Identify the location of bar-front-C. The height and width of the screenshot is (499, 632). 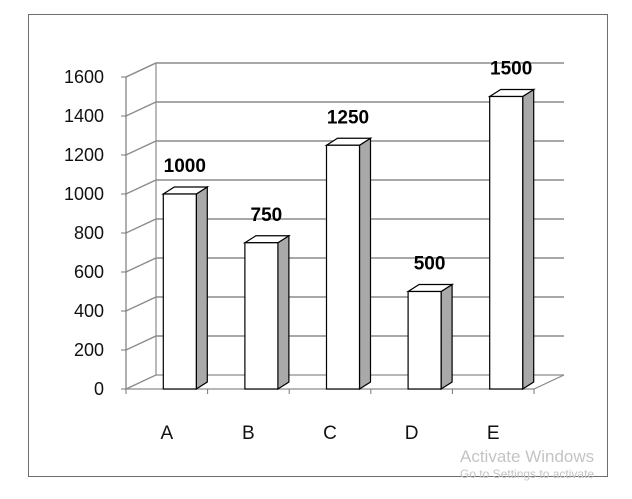
(343, 267).